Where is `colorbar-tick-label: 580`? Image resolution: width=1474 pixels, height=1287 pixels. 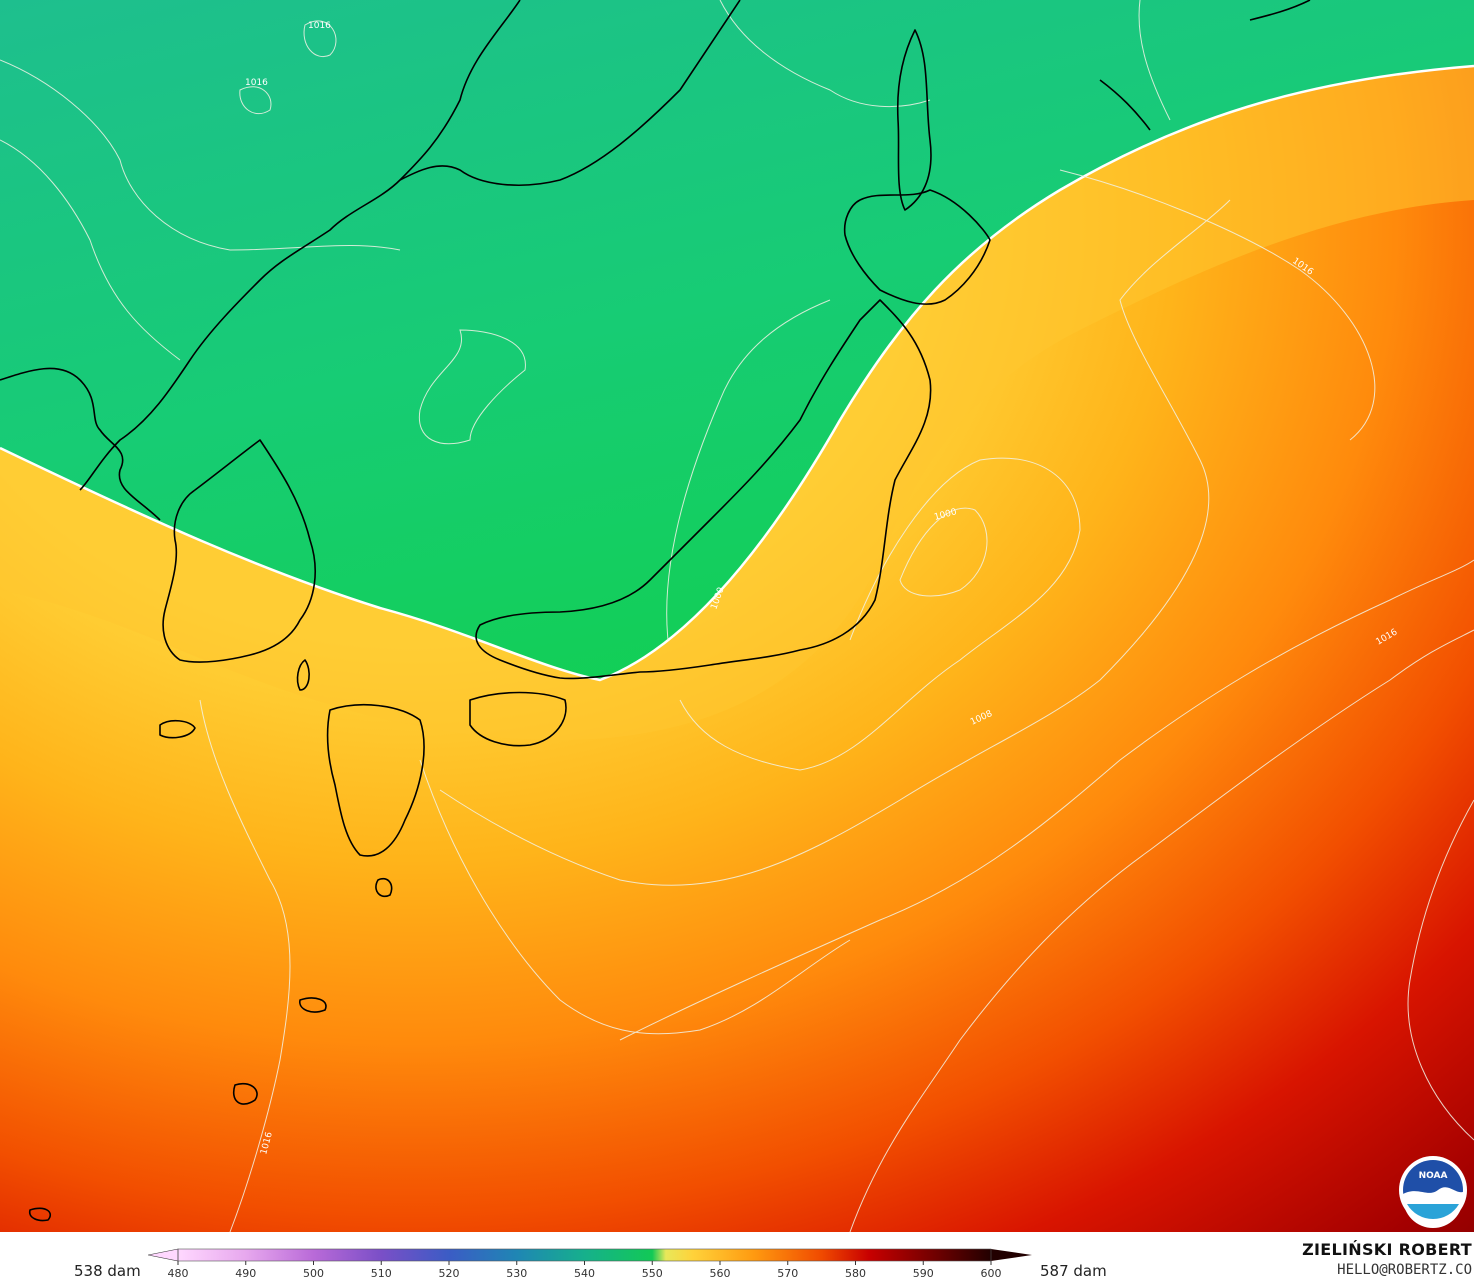
colorbar-tick-label: 580 is located at coordinates (855, 1273).